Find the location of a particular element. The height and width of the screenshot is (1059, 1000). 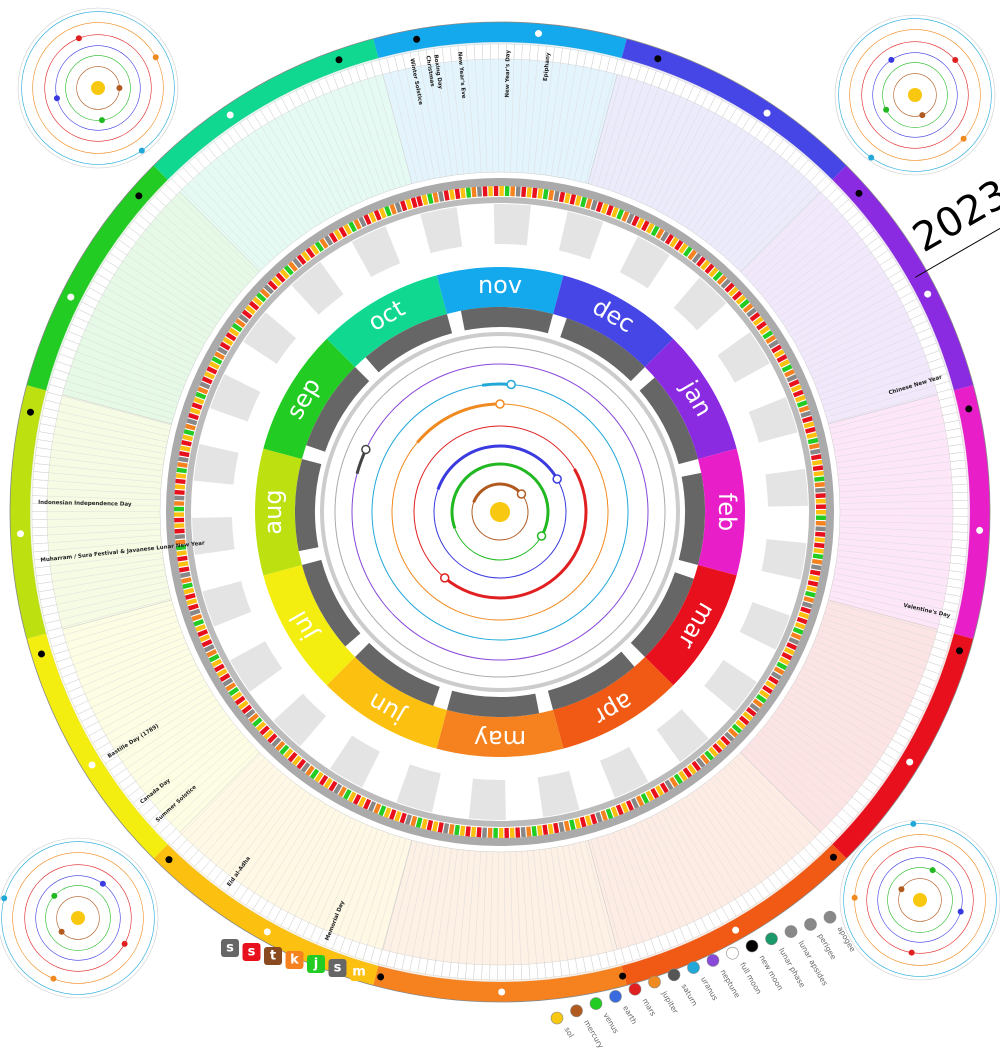

weekday-swatch is located at coordinates (294, 960).